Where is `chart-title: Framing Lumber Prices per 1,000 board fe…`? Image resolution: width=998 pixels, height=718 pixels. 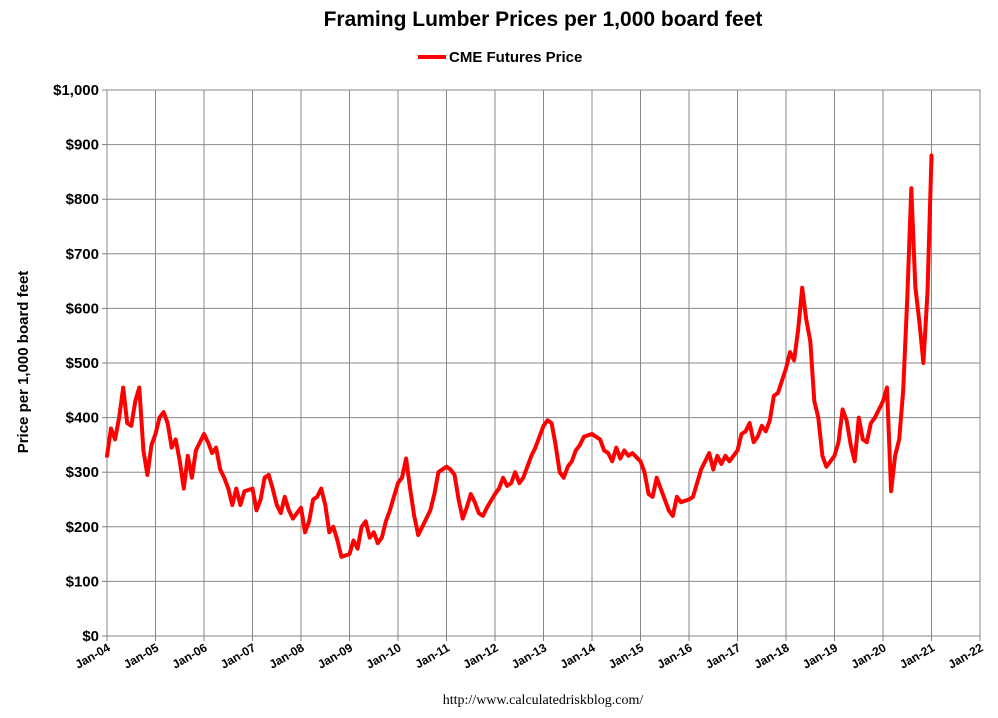
chart-title: Framing Lumber Prices per 1,000 board fe… is located at coordinates (543, 19).